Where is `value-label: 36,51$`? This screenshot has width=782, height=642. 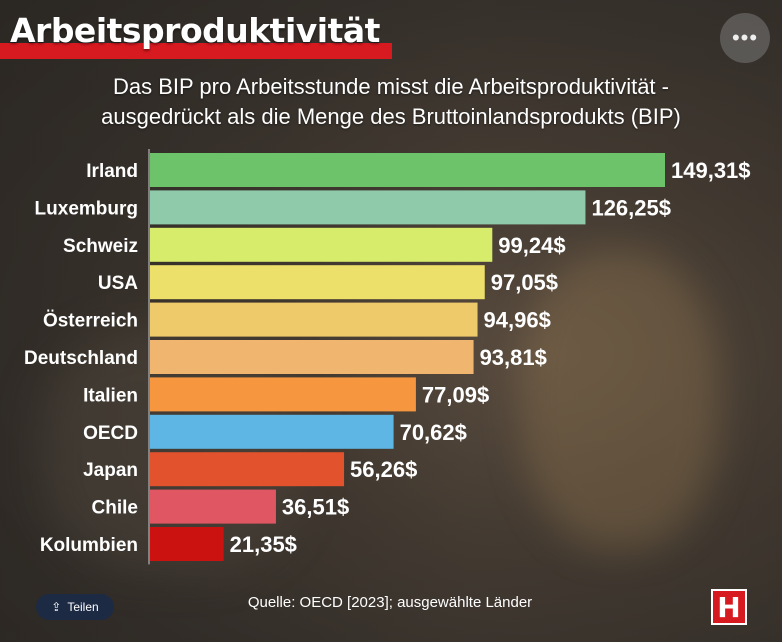 value-label: 36,51$ is located at coordinates (315, 507).